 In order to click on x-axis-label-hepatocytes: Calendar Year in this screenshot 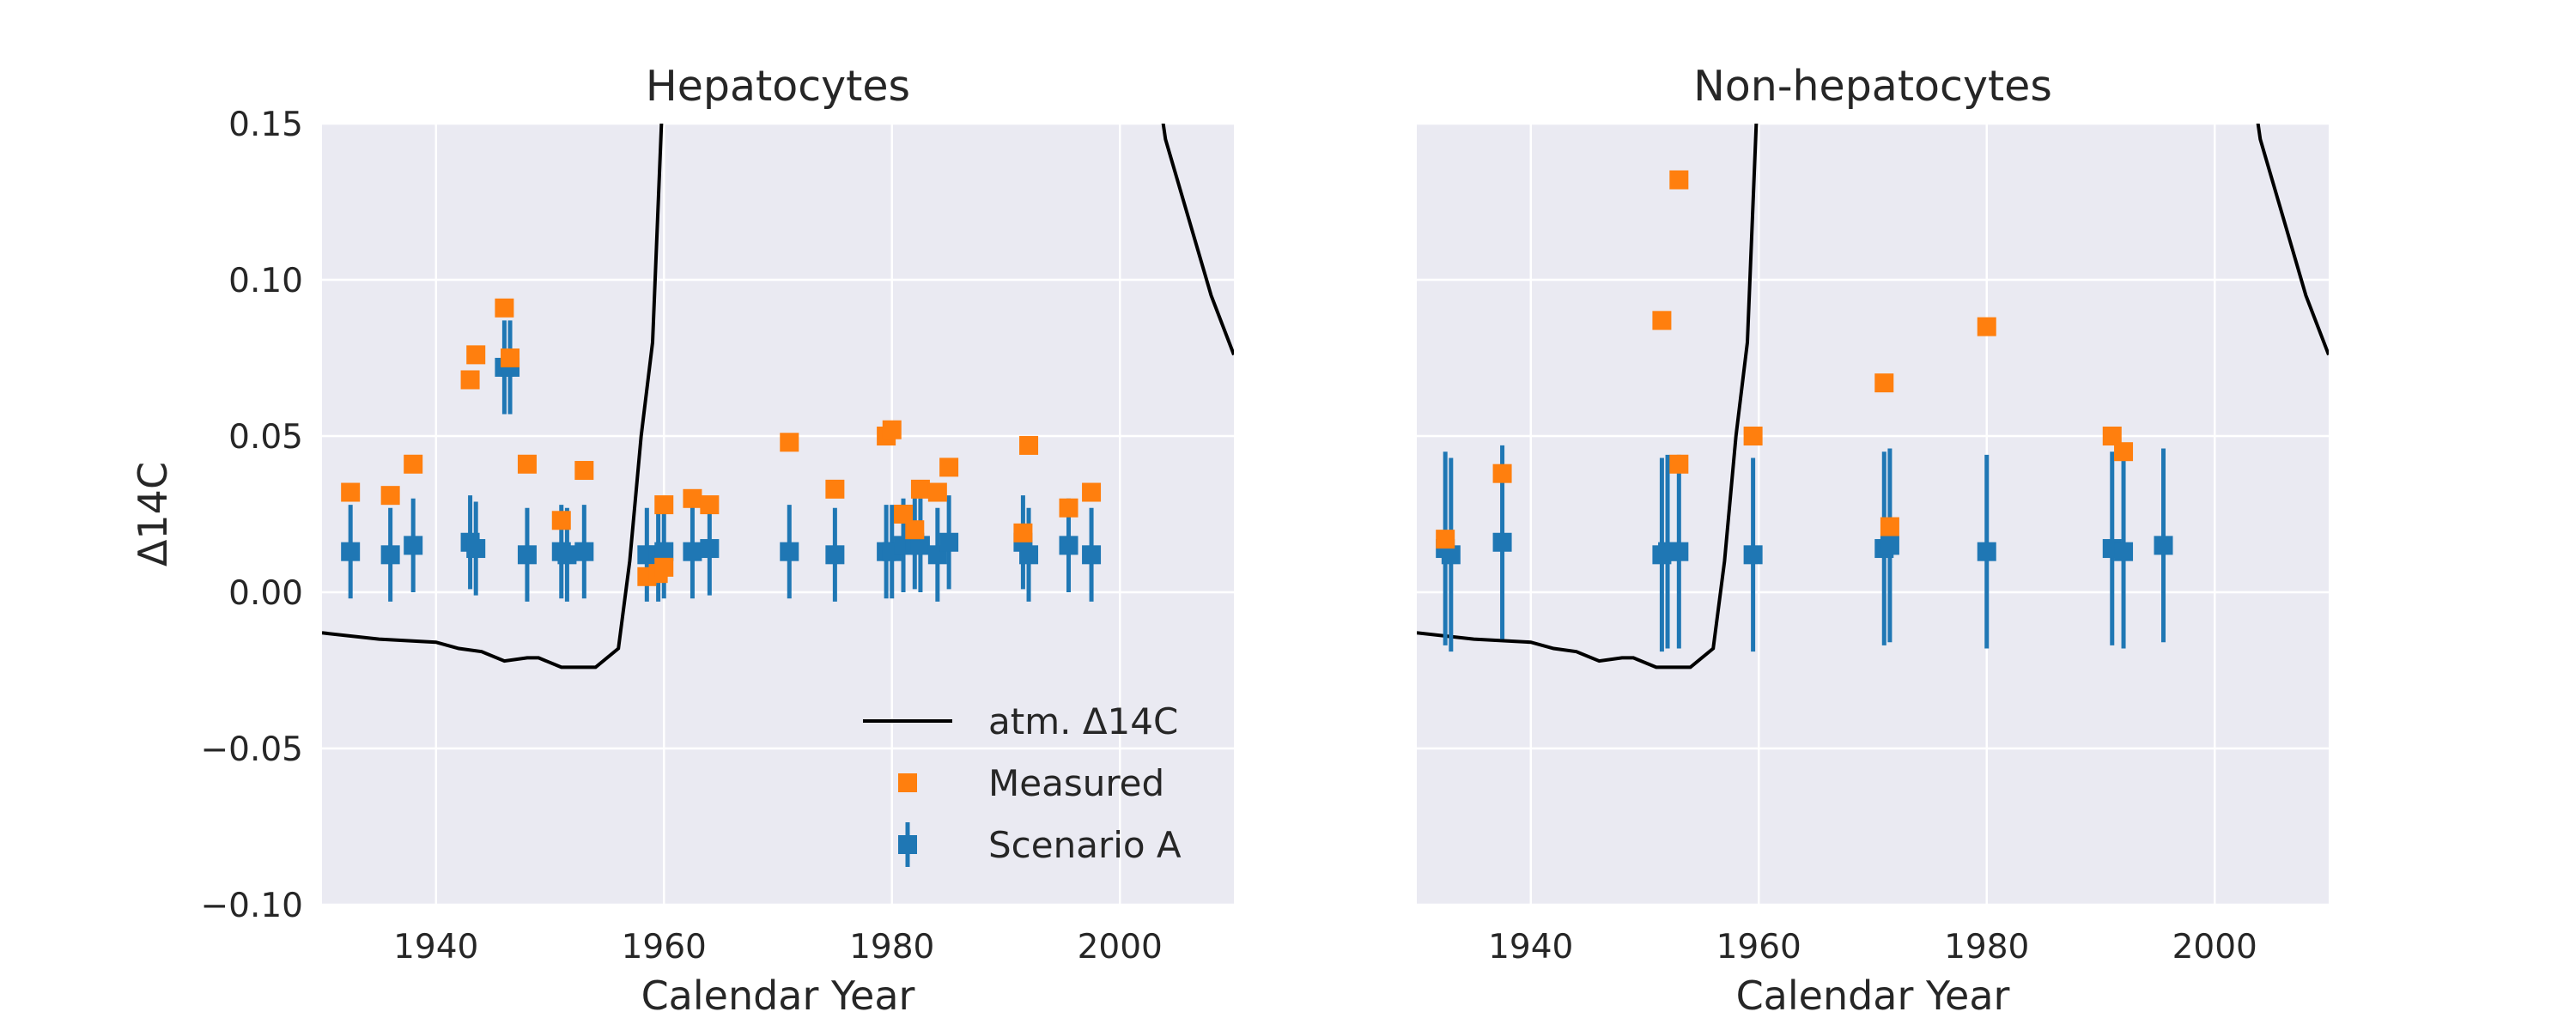, I will do `click(778, 995)`.